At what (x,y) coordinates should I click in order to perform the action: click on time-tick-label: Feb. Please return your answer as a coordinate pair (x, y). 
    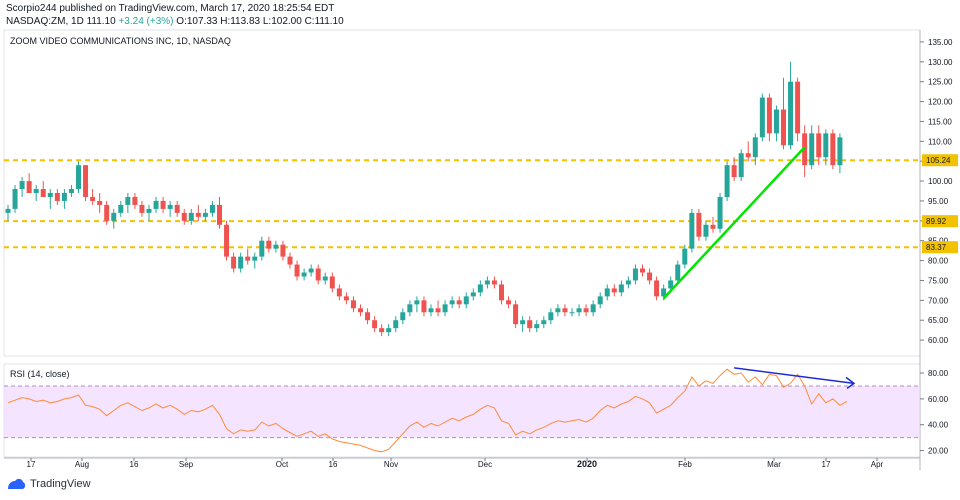
    Looking at the image, I should click on (685, 464).